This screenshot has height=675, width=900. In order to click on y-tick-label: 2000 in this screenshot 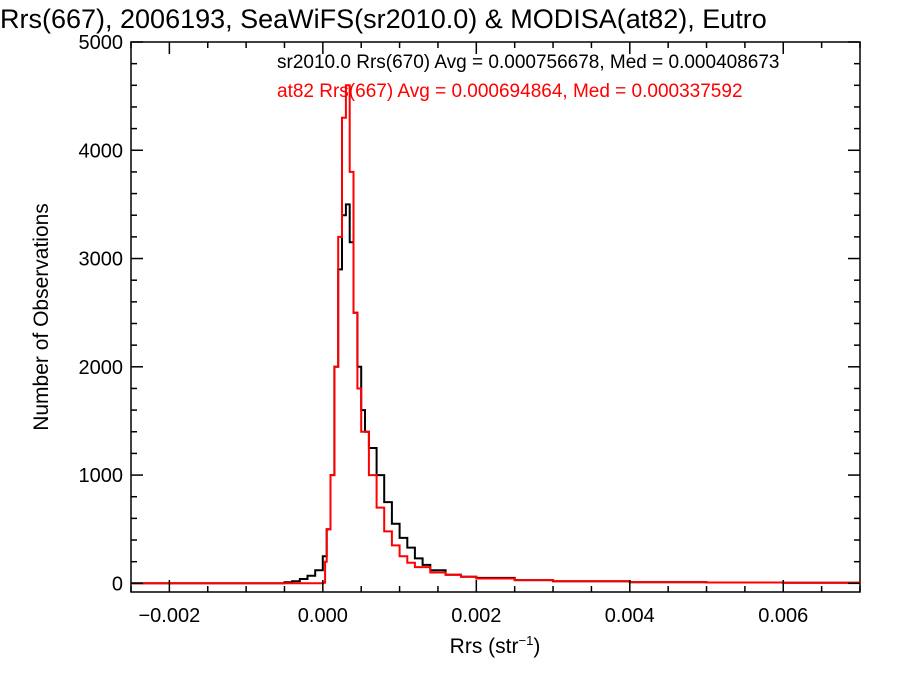, I will do `click(101, 368)`.